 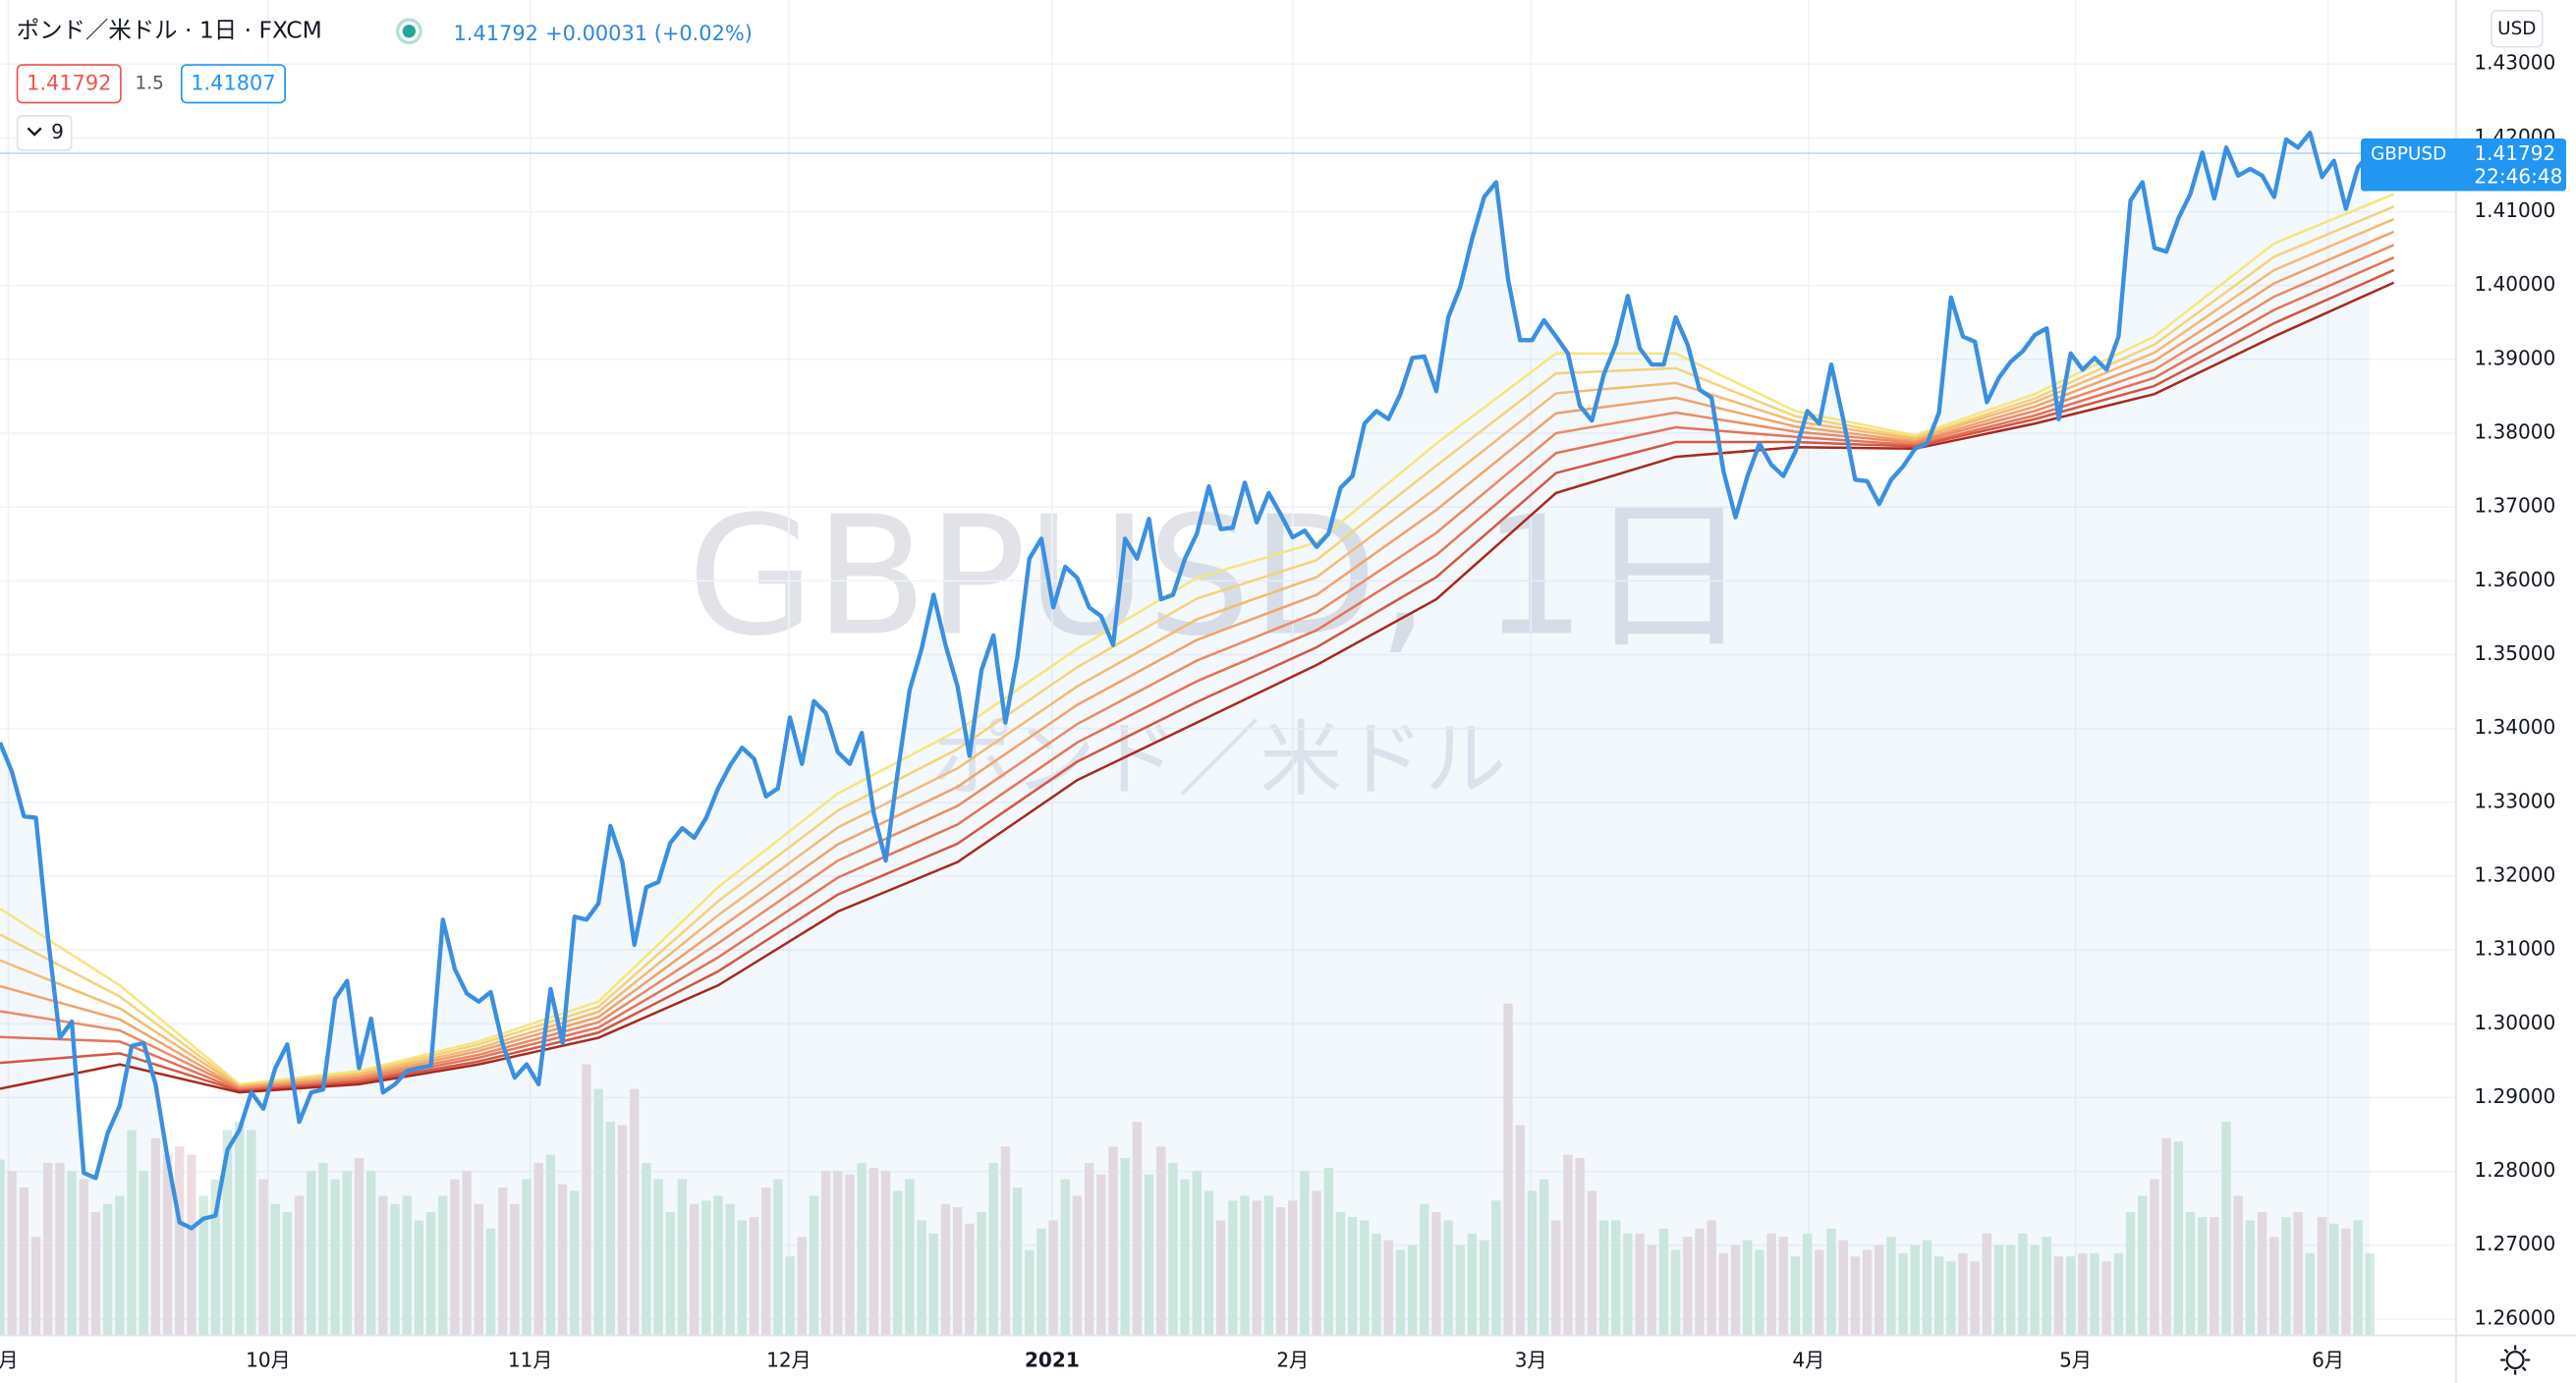 What do you see at coordinates (2514, 874) in the screenshot?
I see `y-tick-label: 1.32000` at bounding box center [2514, 874].